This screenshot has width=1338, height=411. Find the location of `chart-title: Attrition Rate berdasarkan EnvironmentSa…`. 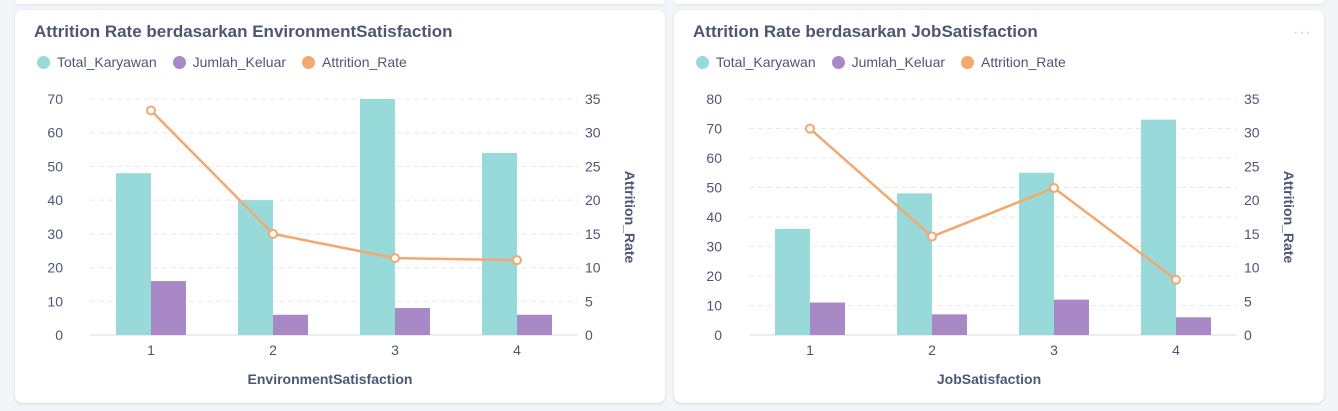

chart-title: Attrition Rate berdasarkan EnvironmentSa… is located at coordinates (243, 31).